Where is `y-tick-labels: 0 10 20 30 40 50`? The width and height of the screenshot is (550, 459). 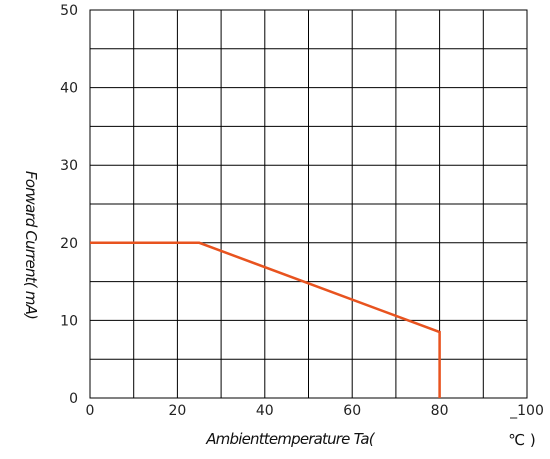 y-tick-labels: 0 10 20 30 40 50 is located at coordinates (69, 205).